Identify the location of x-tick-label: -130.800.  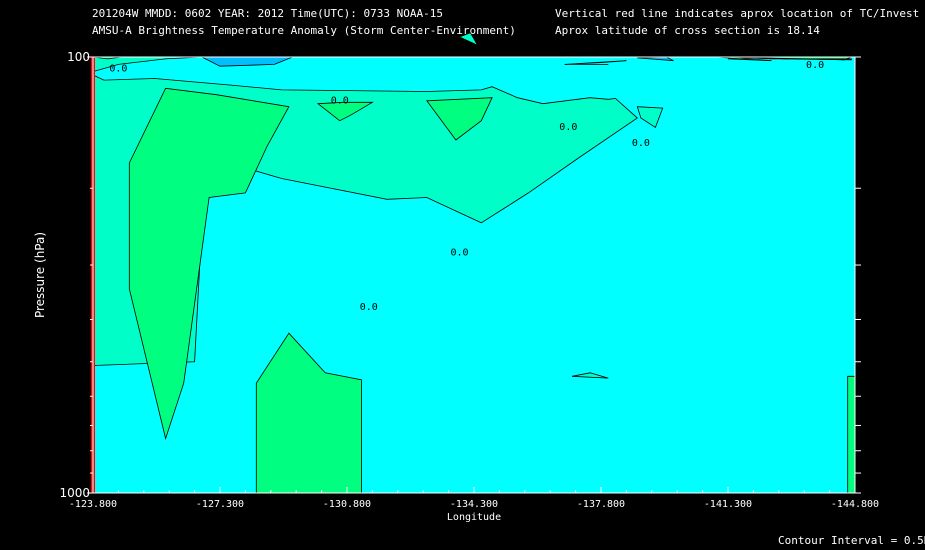
(347, 504).